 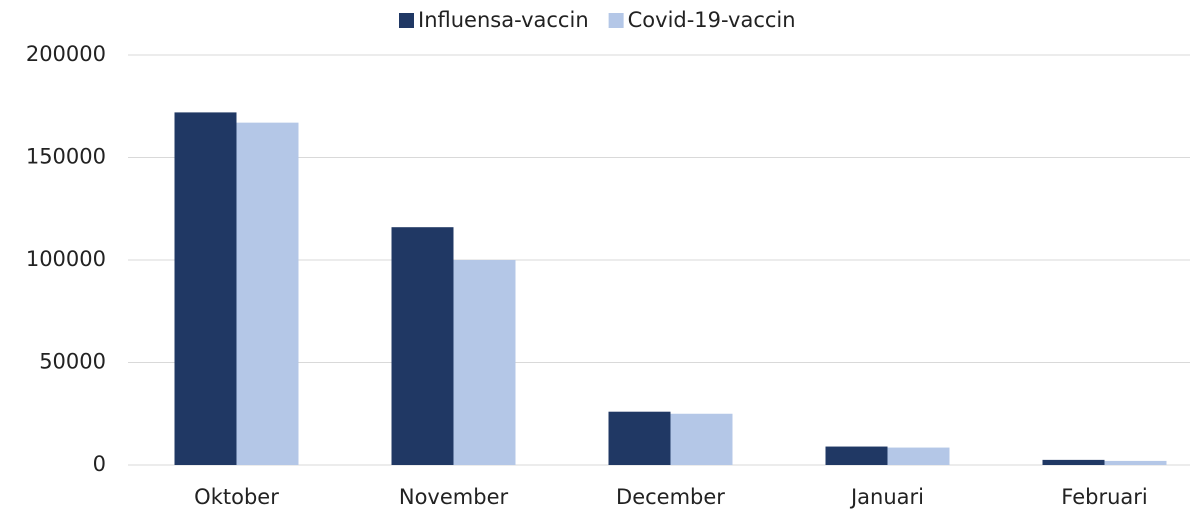 What do you see at coordinates (66, 259) in the screenshot?
I see `y-tick-label: 100000` at bounding box center [66, 259].